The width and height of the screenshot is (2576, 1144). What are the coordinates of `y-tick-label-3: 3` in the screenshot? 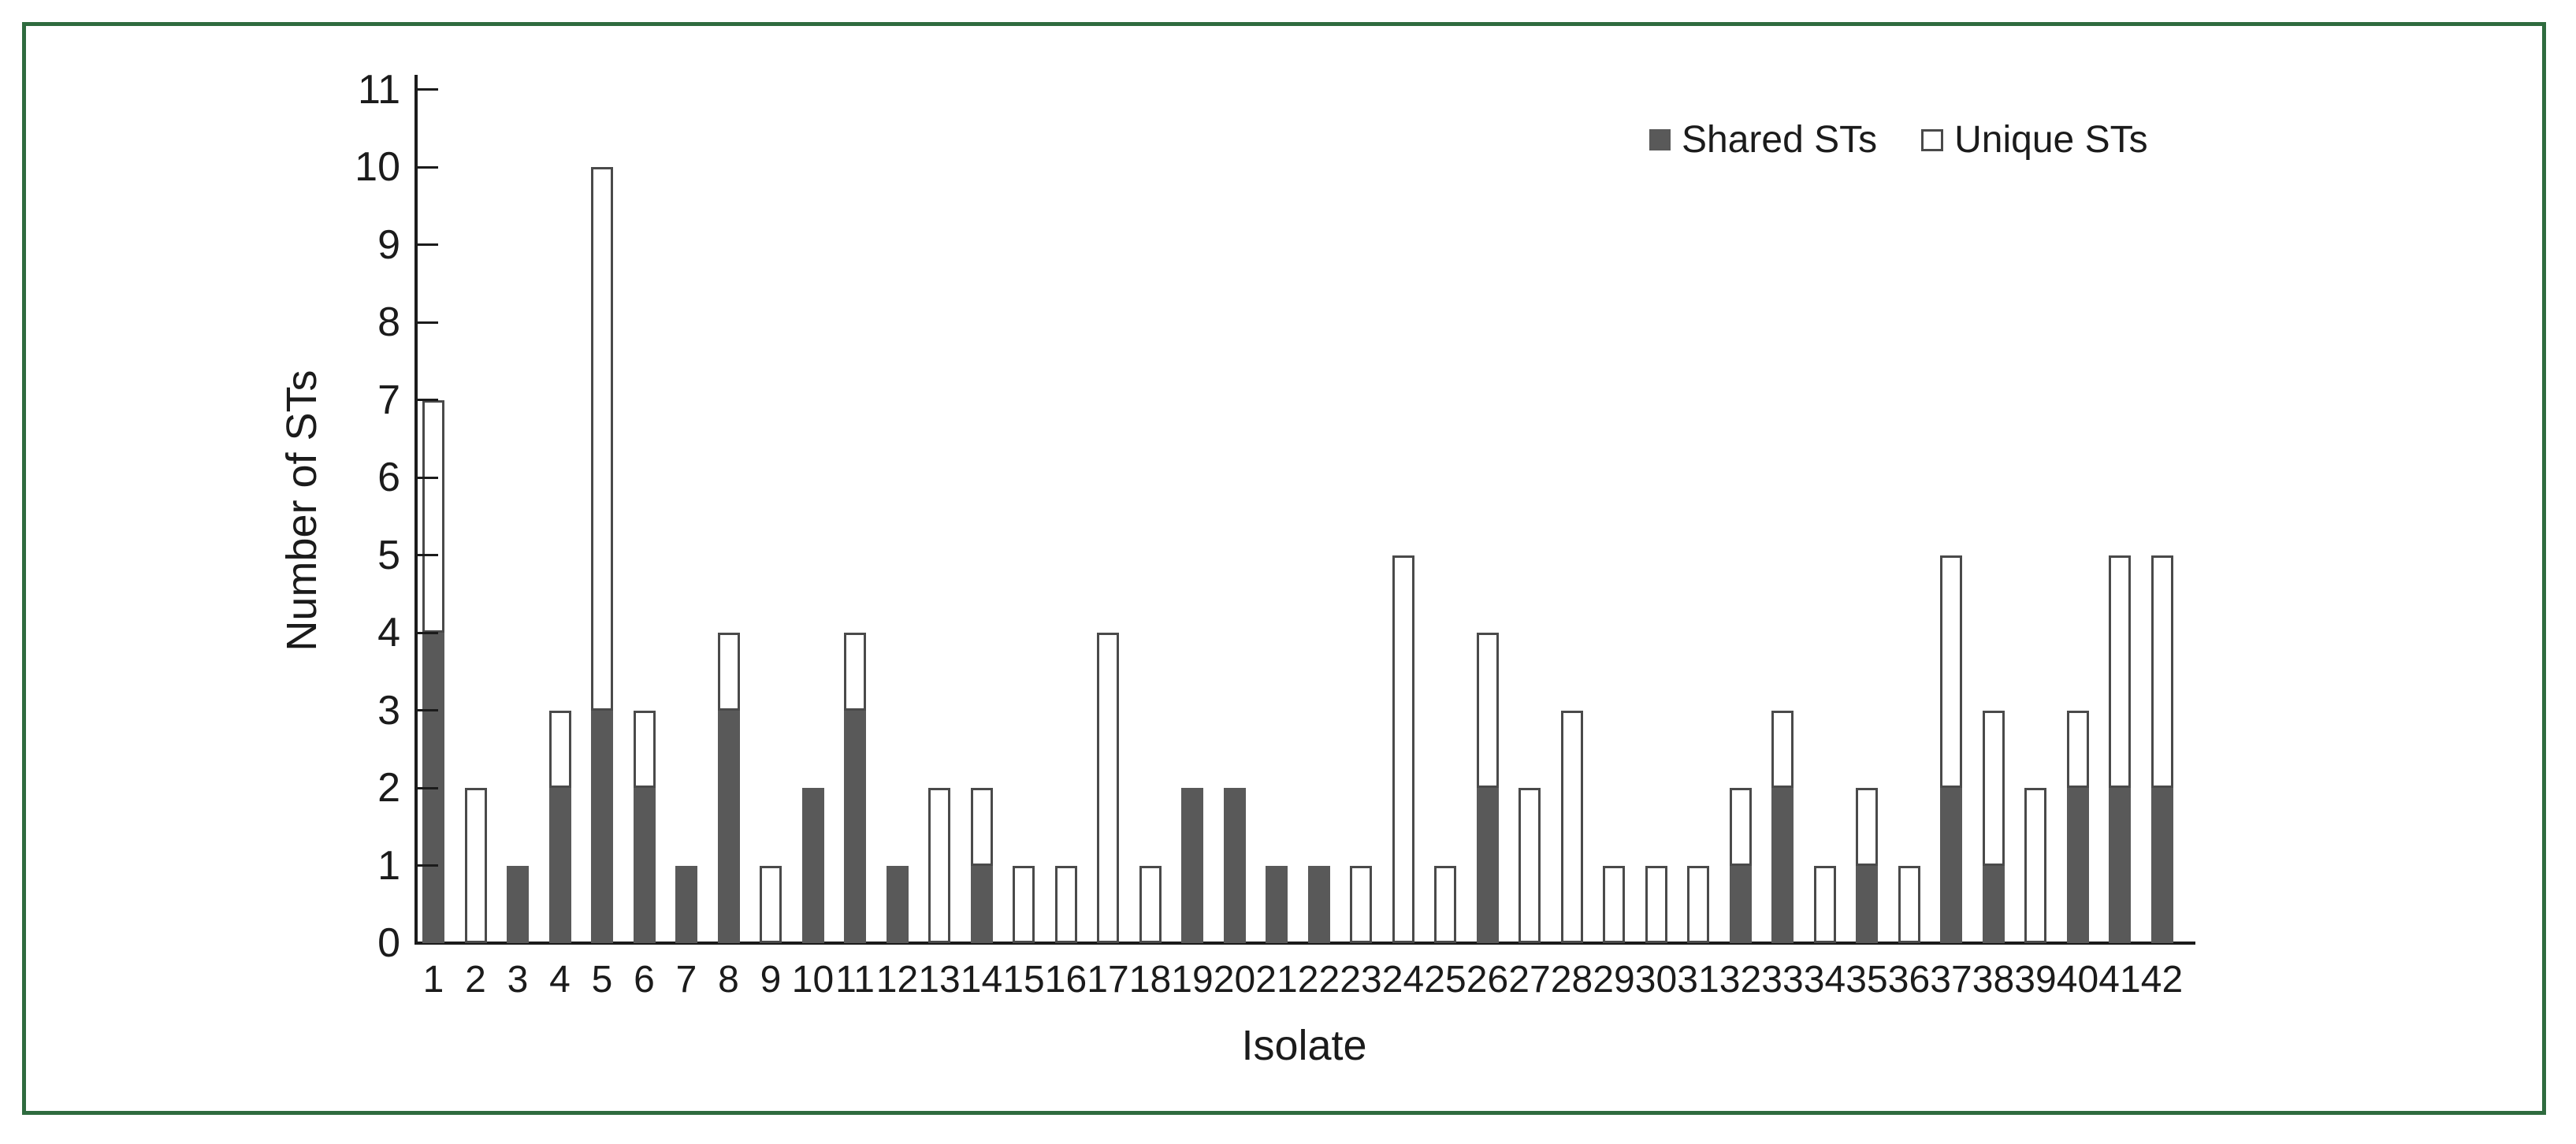 It's located at (388, 710).